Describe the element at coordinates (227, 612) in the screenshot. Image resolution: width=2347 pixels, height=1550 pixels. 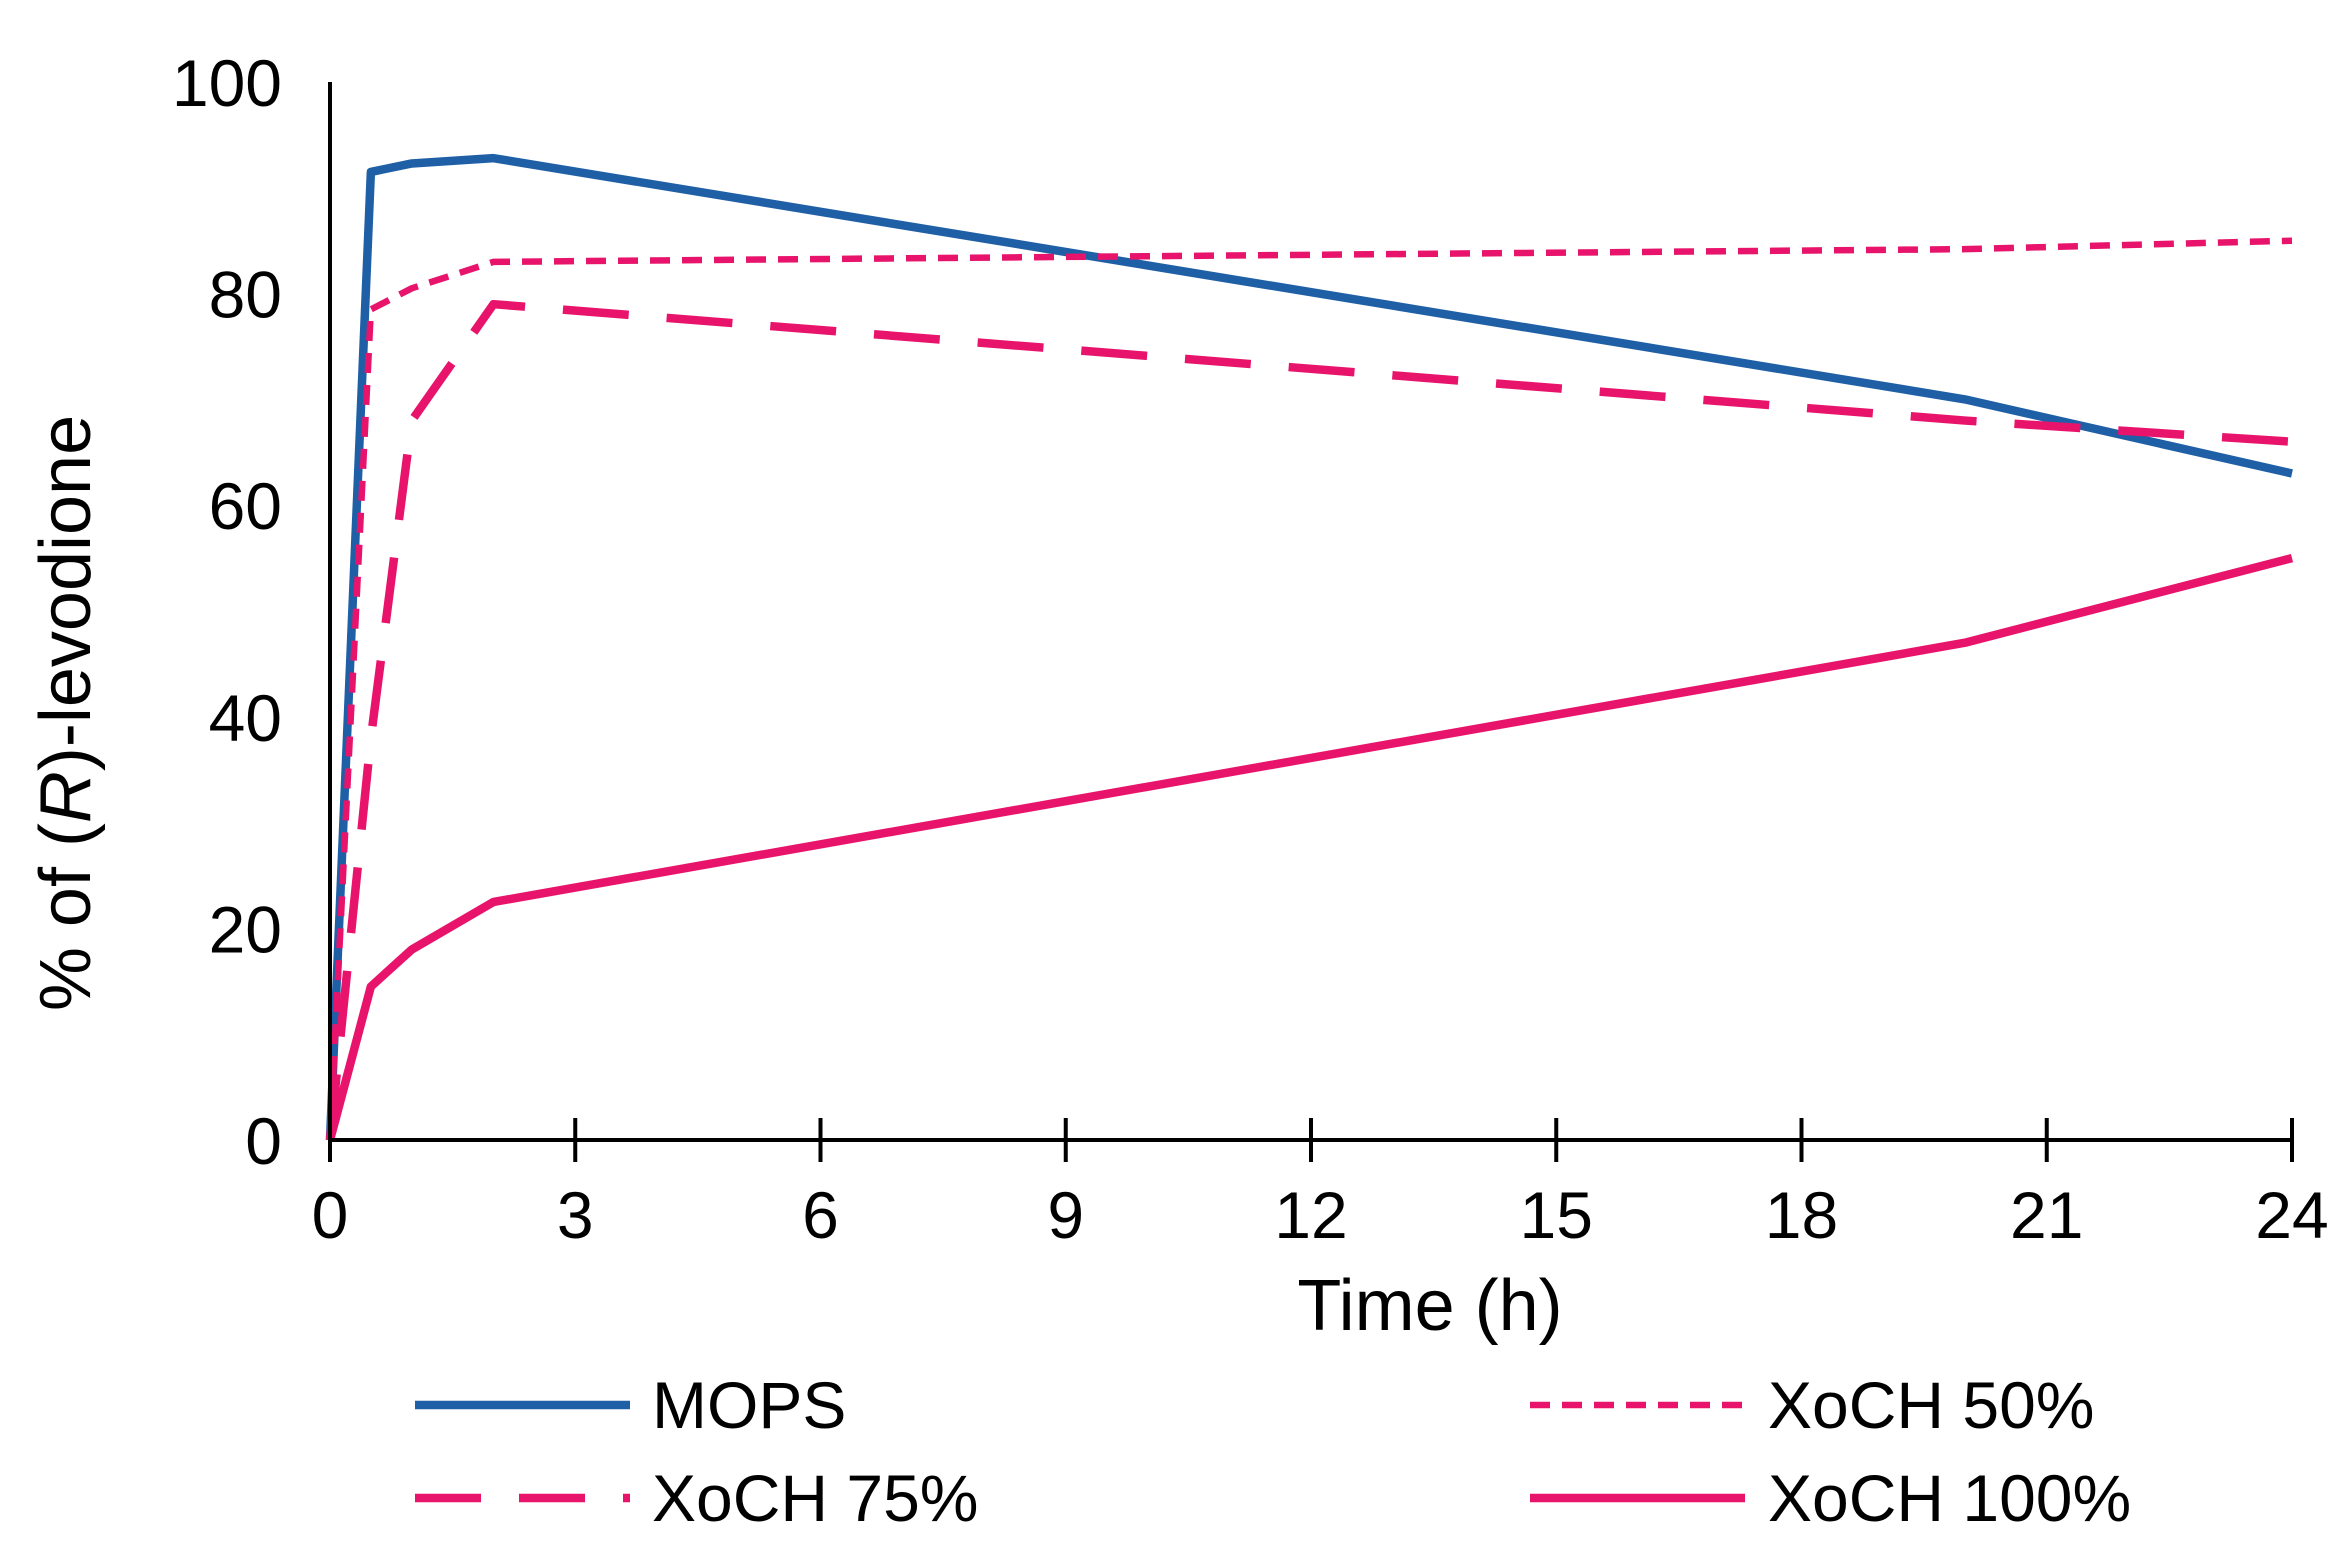
I see `y-ticks: 0 20 40 60 80 100` at that location.